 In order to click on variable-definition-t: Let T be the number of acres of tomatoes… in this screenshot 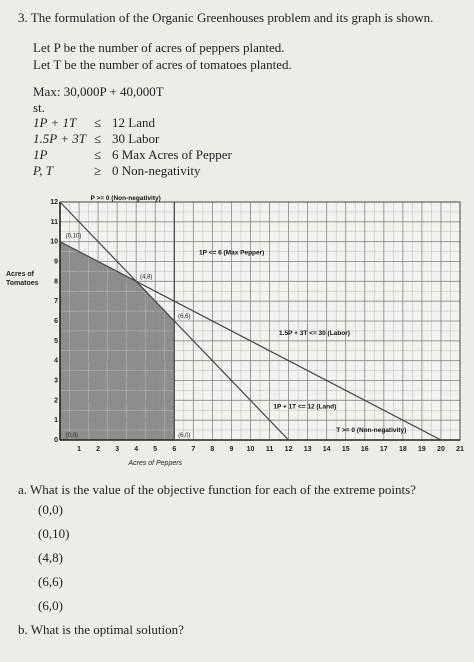, I will do `click(162, 64)`.